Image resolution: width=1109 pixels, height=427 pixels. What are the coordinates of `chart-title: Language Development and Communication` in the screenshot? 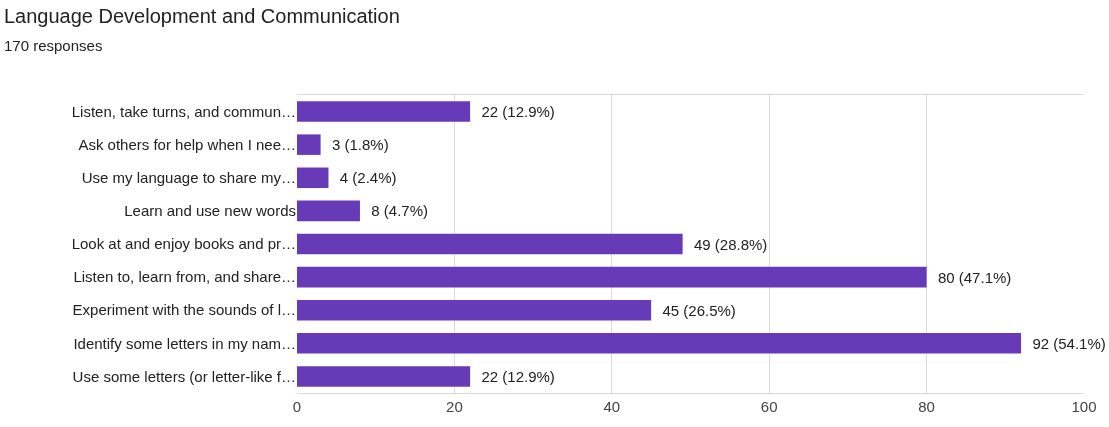 It's located at (202, 16).